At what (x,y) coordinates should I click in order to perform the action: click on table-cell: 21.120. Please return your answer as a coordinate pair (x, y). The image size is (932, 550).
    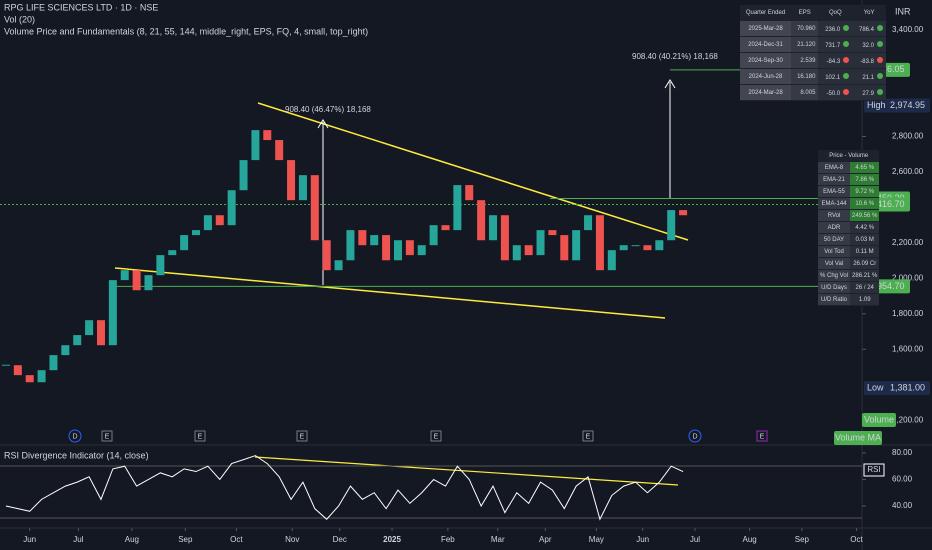
    Looking at the image, I should click on (805, 44).